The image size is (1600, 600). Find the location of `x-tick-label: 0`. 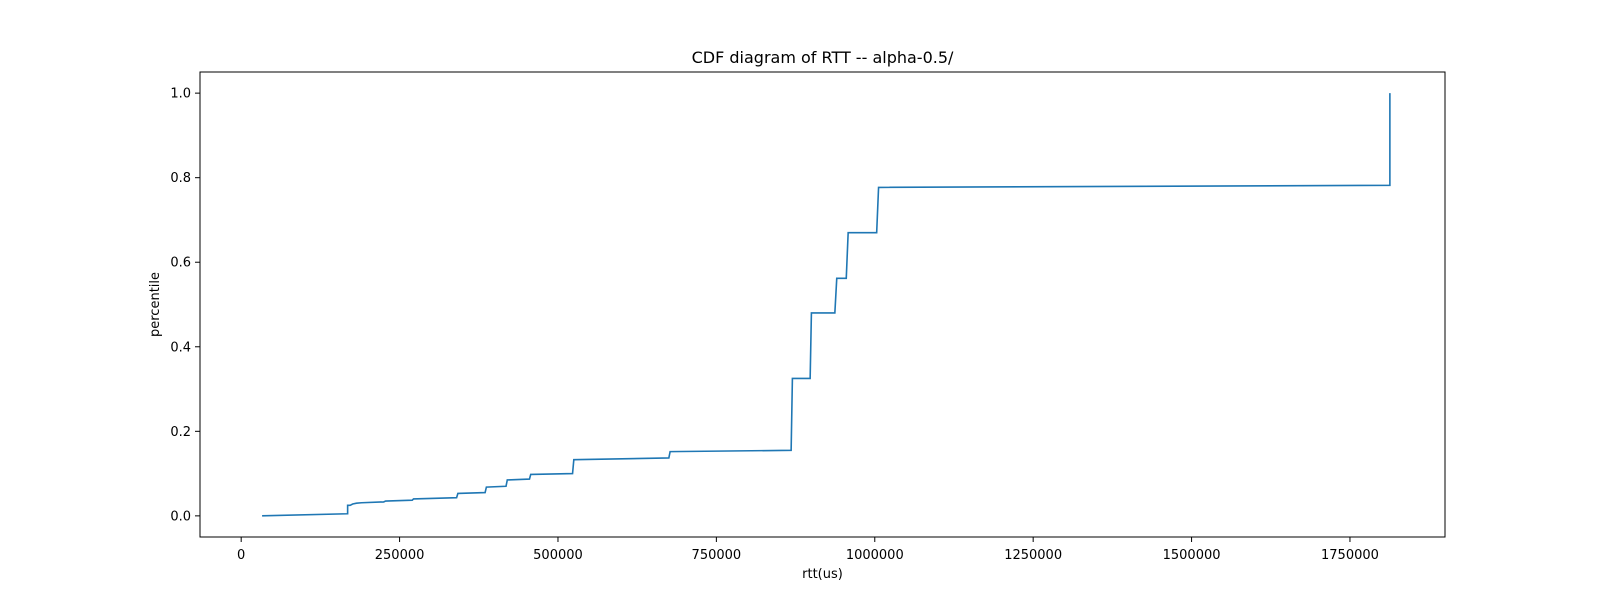

x-tick-label: 0 is located at coordinates (241, 555).